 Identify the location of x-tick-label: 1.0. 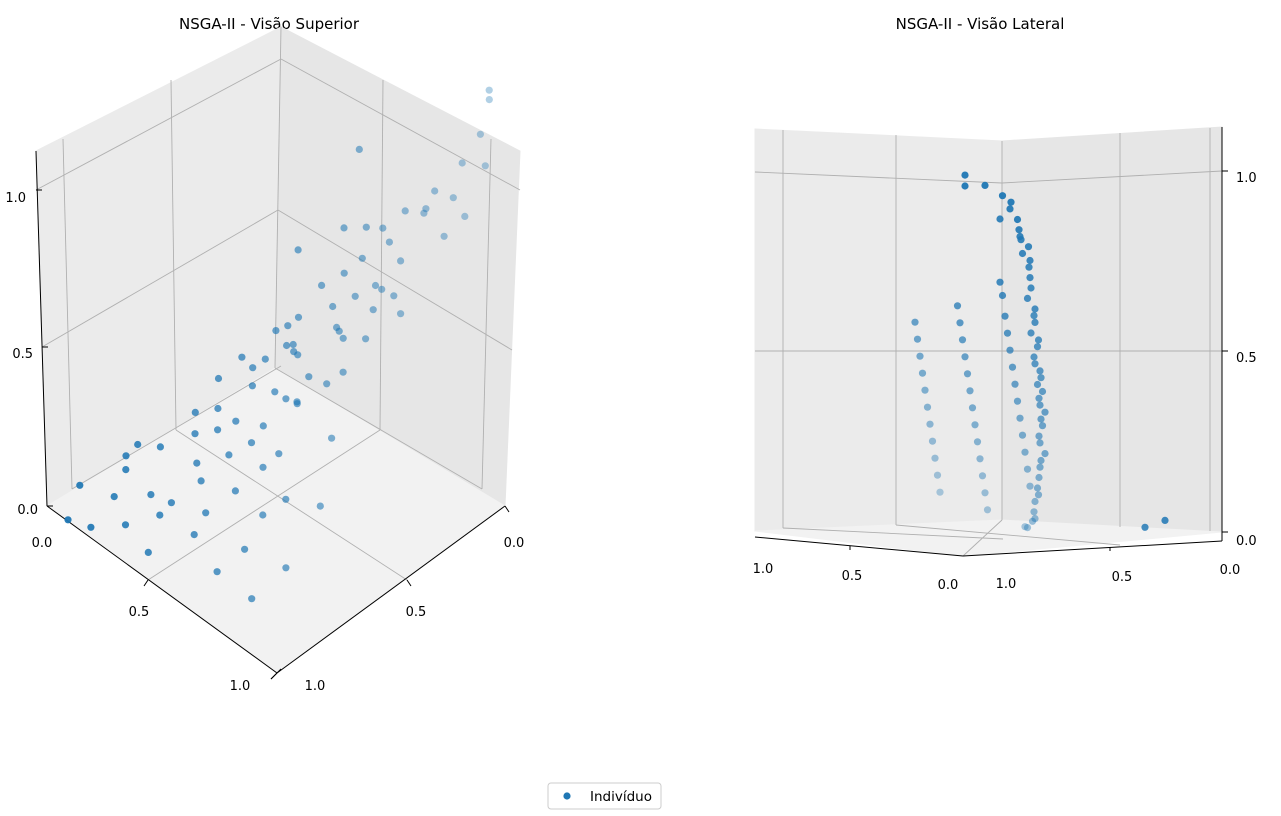
(763, 569).